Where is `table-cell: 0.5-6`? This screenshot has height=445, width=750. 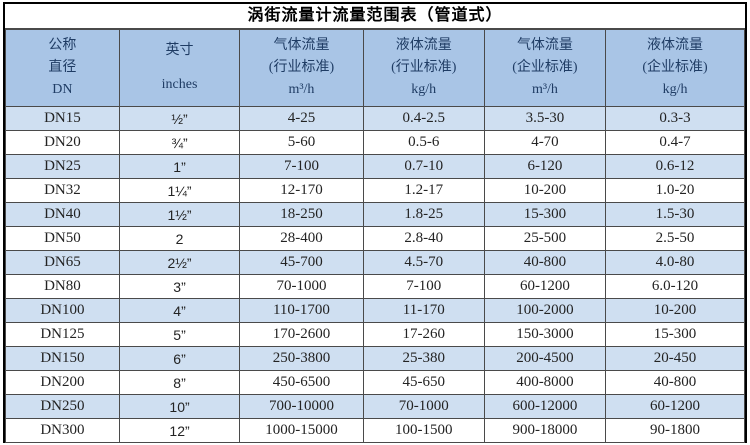
table-cell: 0.5-6 is located at coordinates (423, 142).